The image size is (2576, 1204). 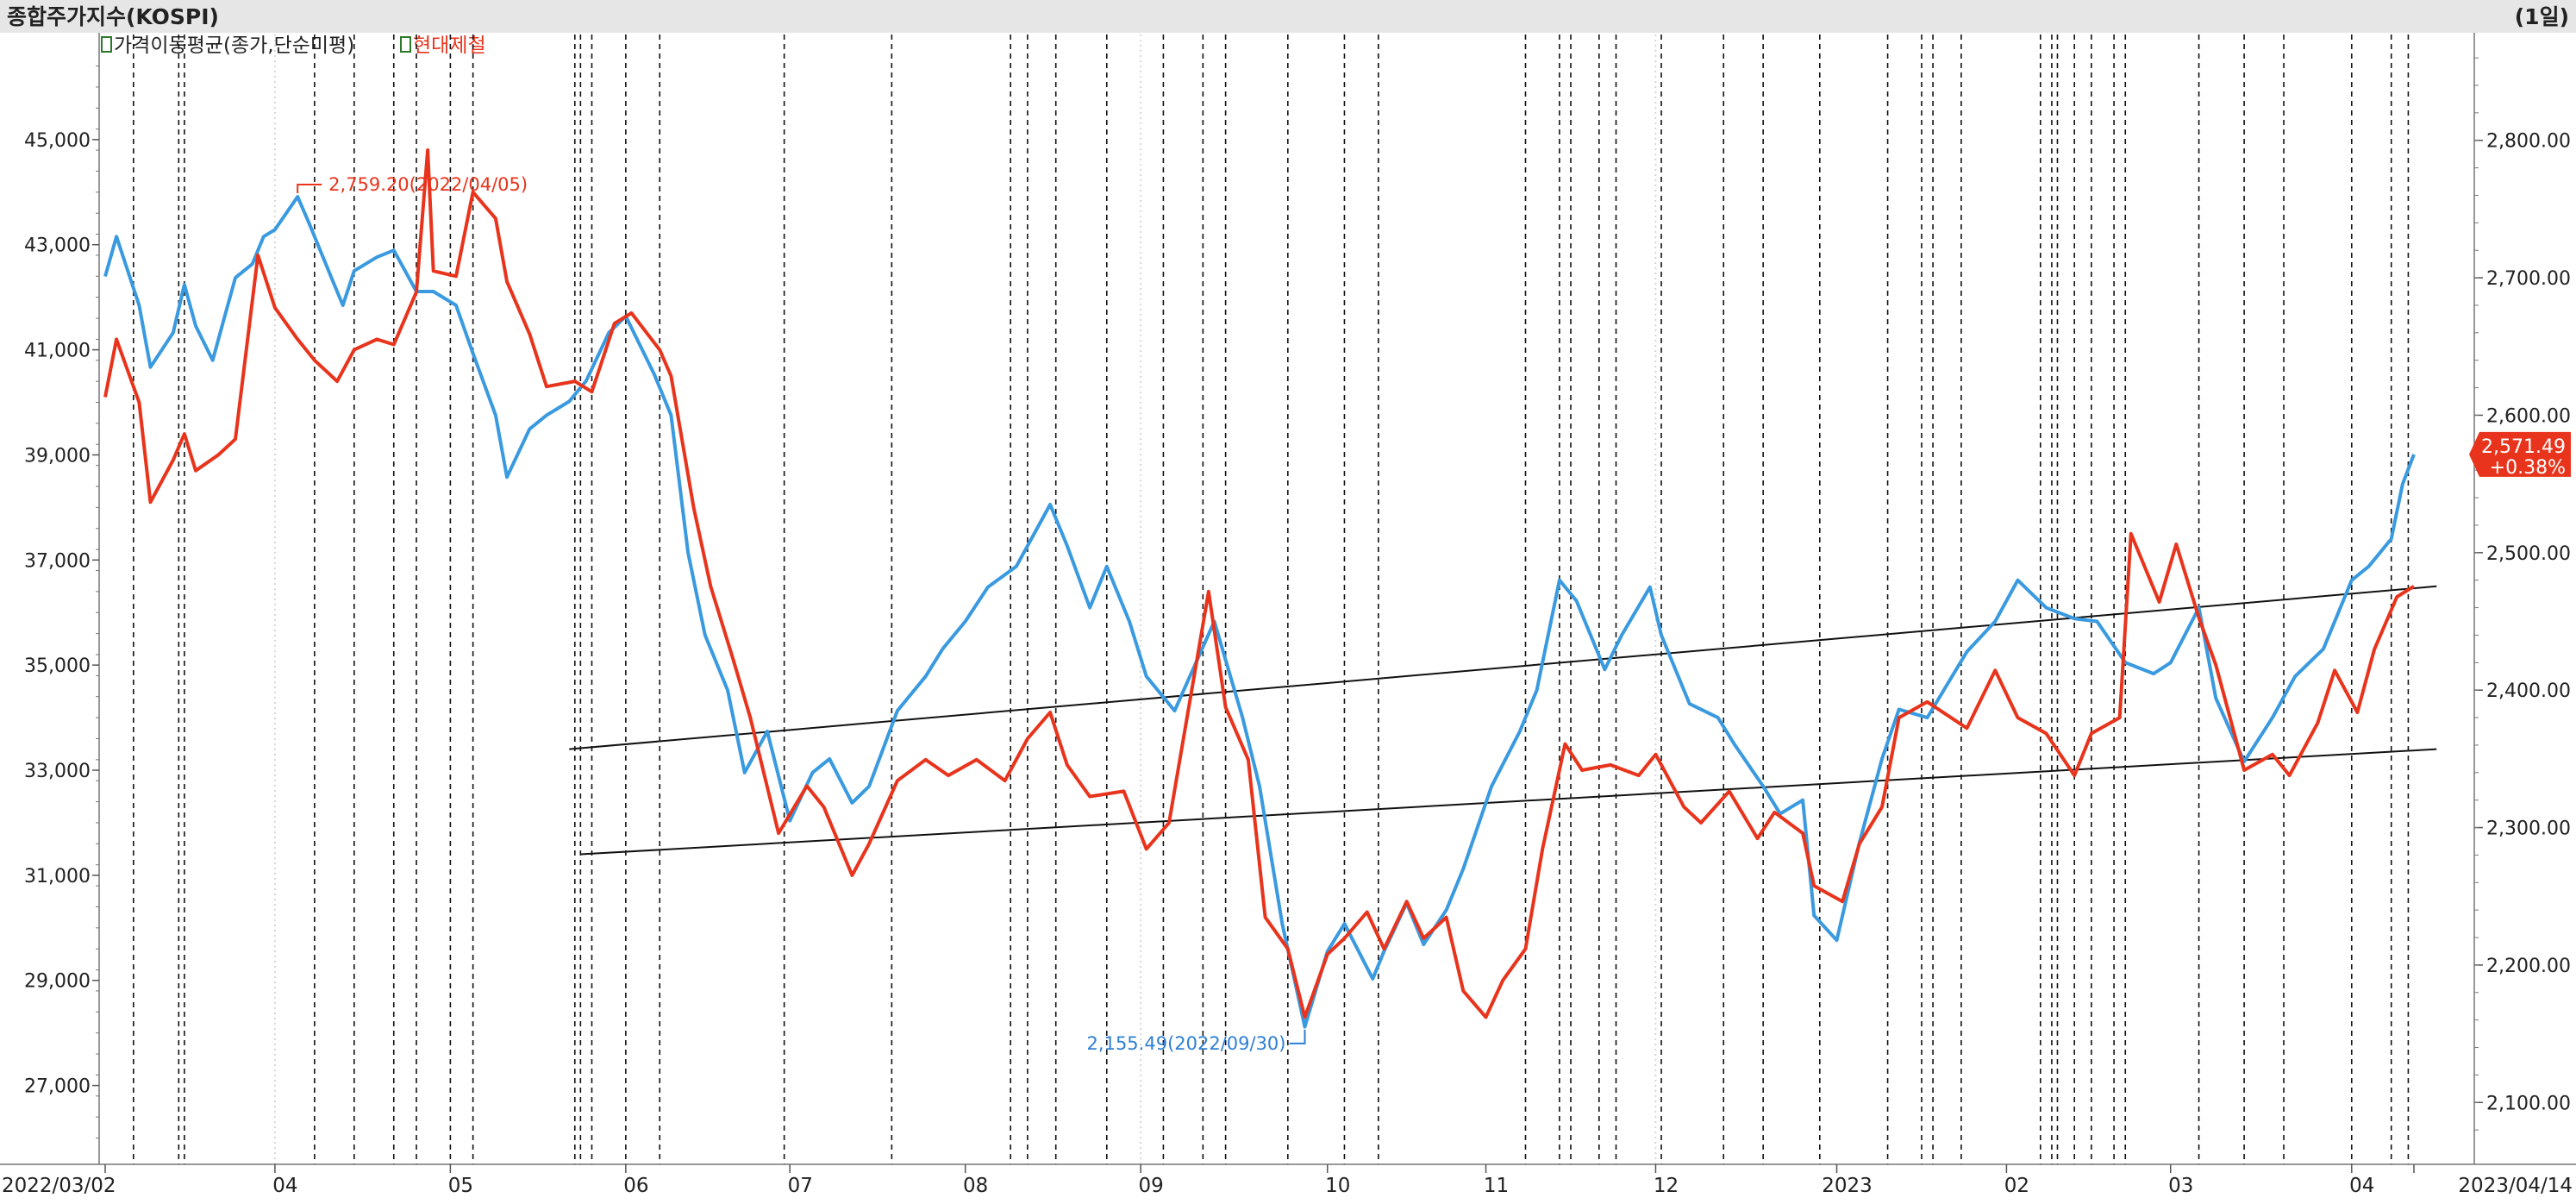 I want to click on x-tick-label: 06, so click(x=636, y=1186).